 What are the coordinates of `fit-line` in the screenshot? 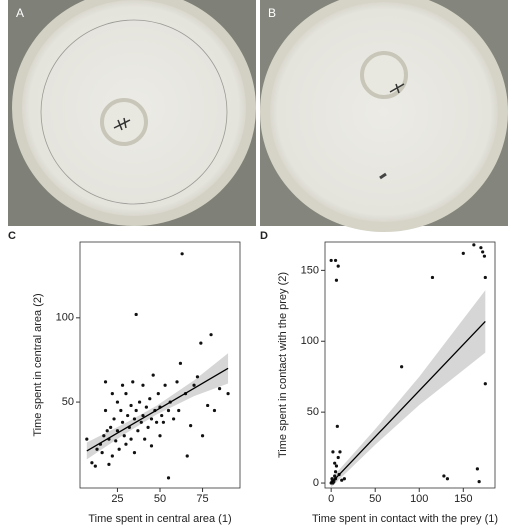 It's located at (157, 409).